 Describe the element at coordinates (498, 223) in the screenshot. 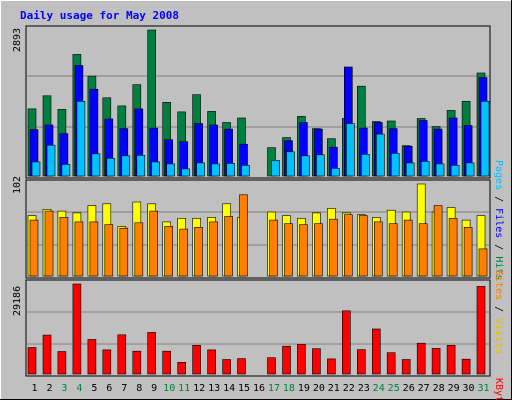

I see `legend-files: Files` at that location.